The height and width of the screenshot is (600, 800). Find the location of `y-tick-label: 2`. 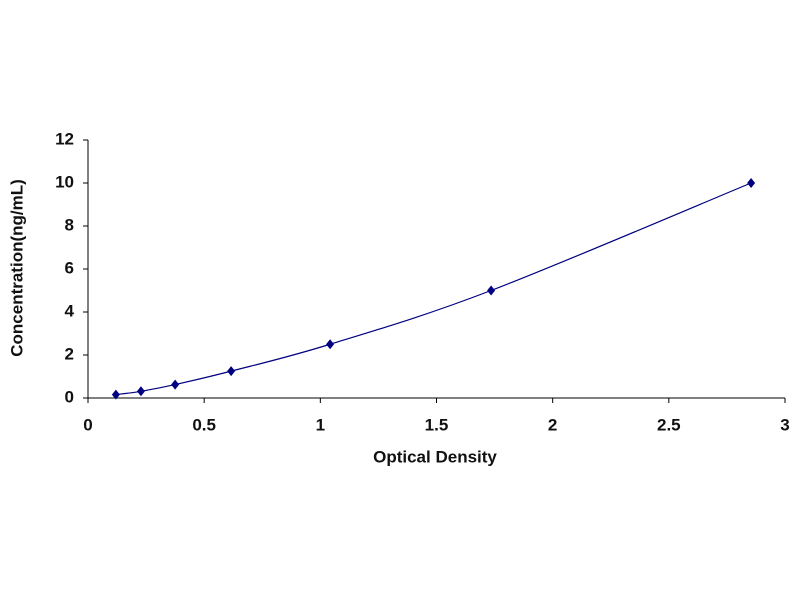

y-tick-label: 2 is located at coordinates (69, 353).